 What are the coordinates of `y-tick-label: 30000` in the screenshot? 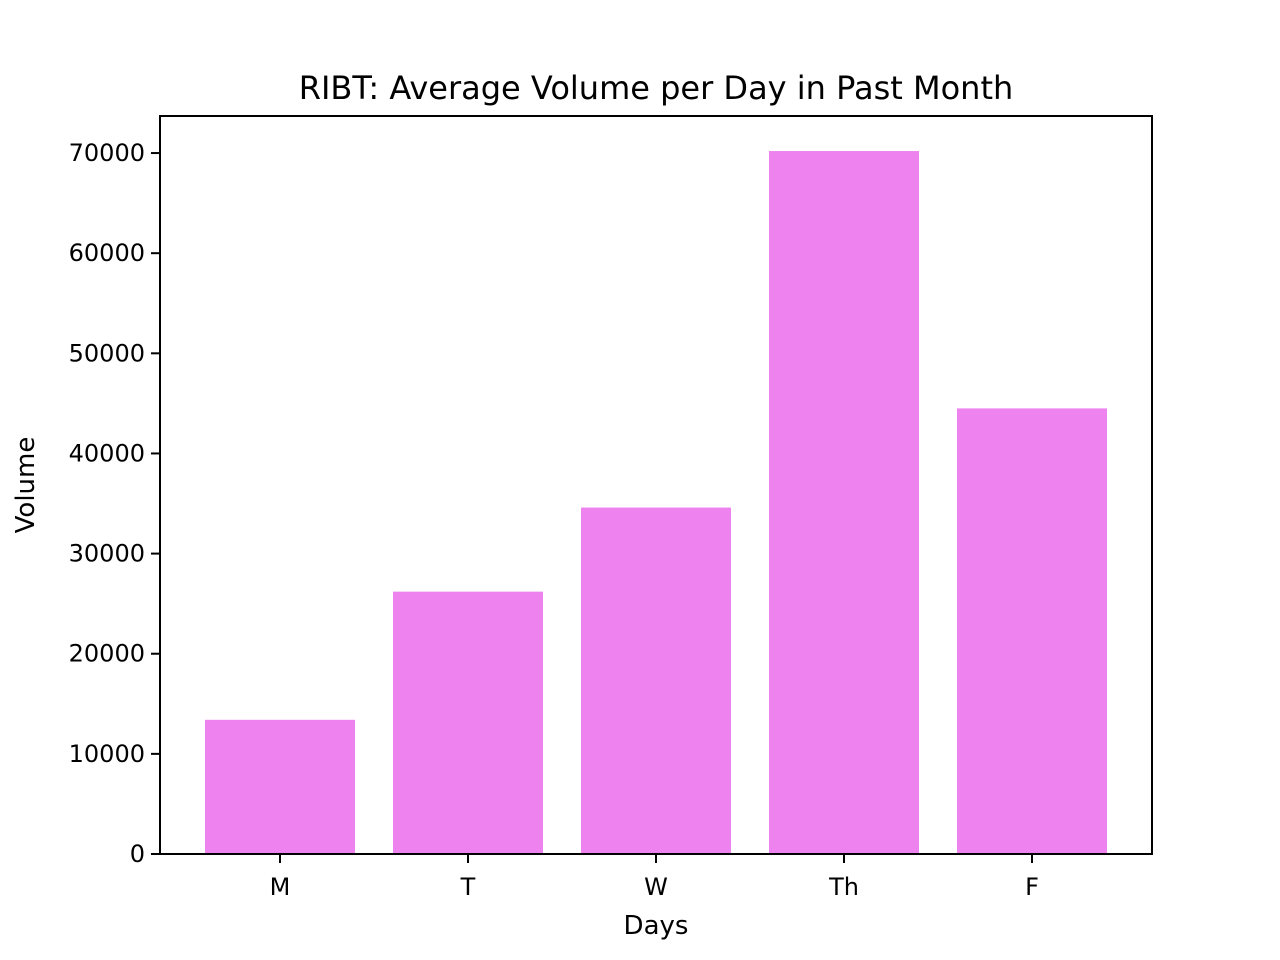 It's located at (107, 554).